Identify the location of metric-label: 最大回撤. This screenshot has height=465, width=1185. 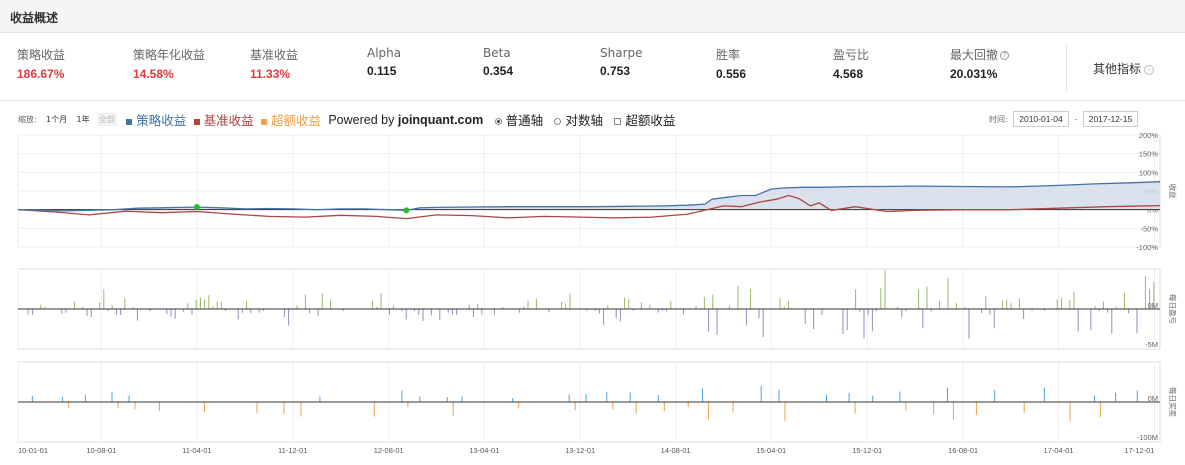
(974, 55).